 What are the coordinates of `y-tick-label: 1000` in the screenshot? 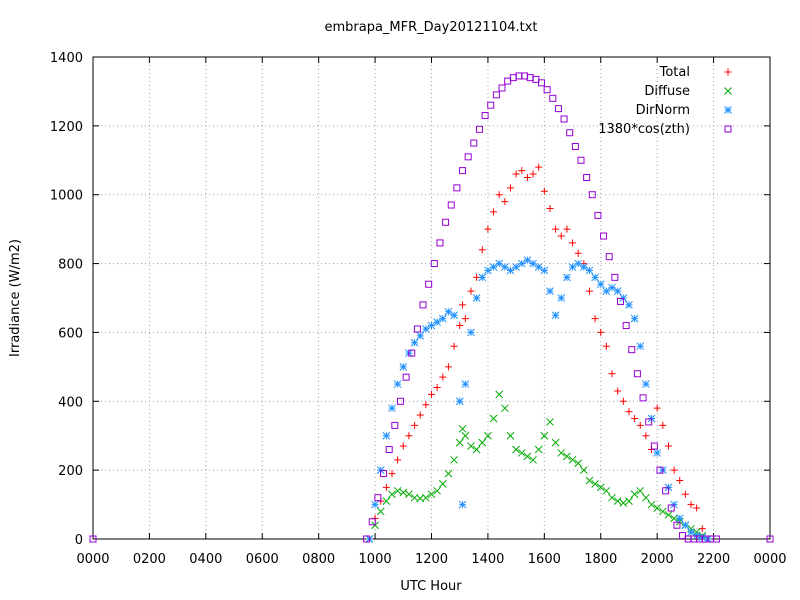 It's located at (66, 196).